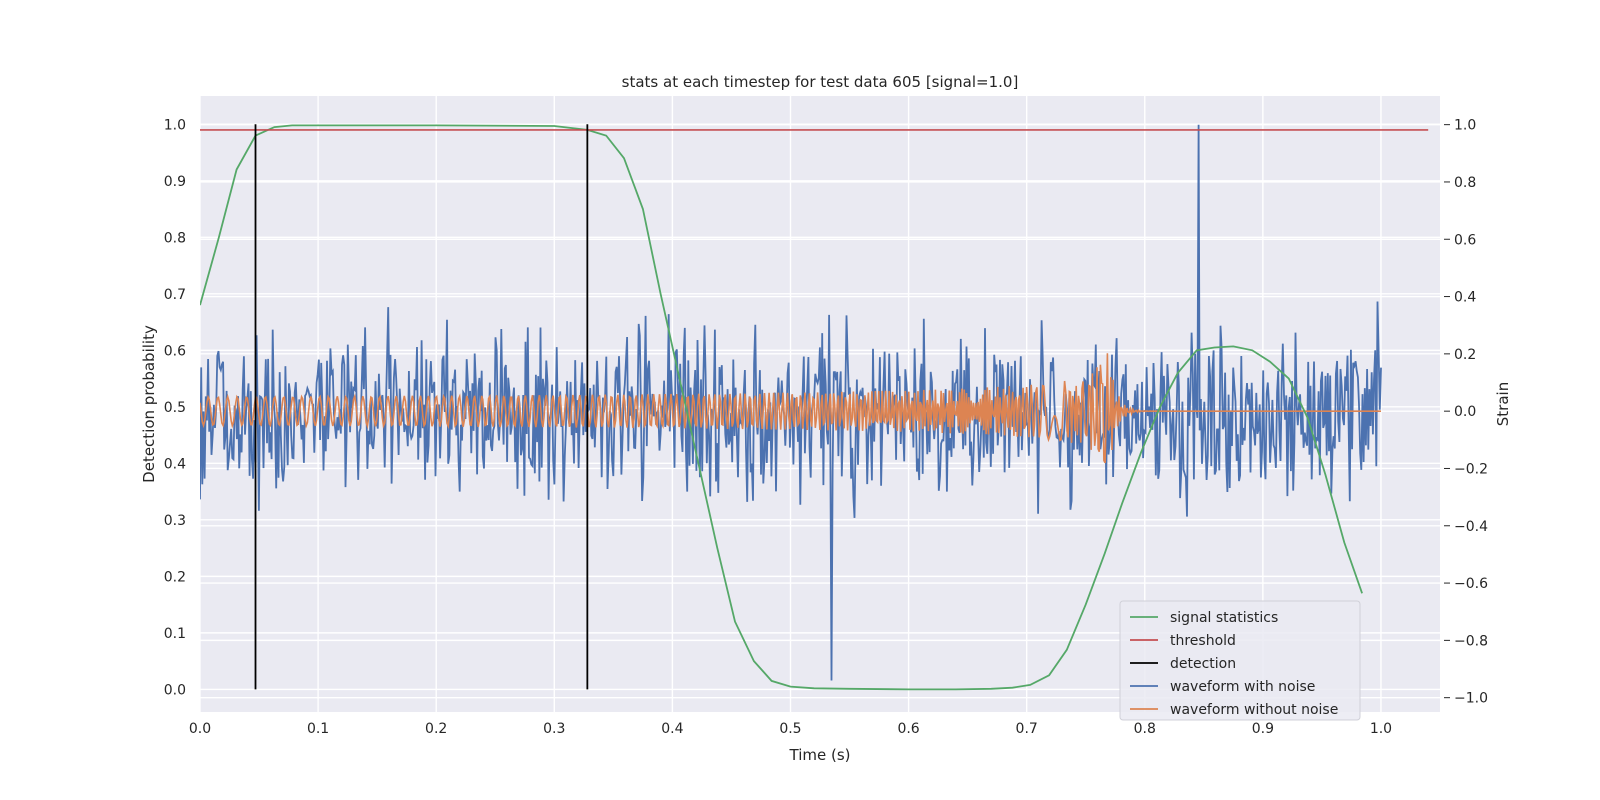  What do you see at coordinates (175, 521) in the screenshot?
I see `y-tick-label: 0.3` at bounding box center [175, 521].